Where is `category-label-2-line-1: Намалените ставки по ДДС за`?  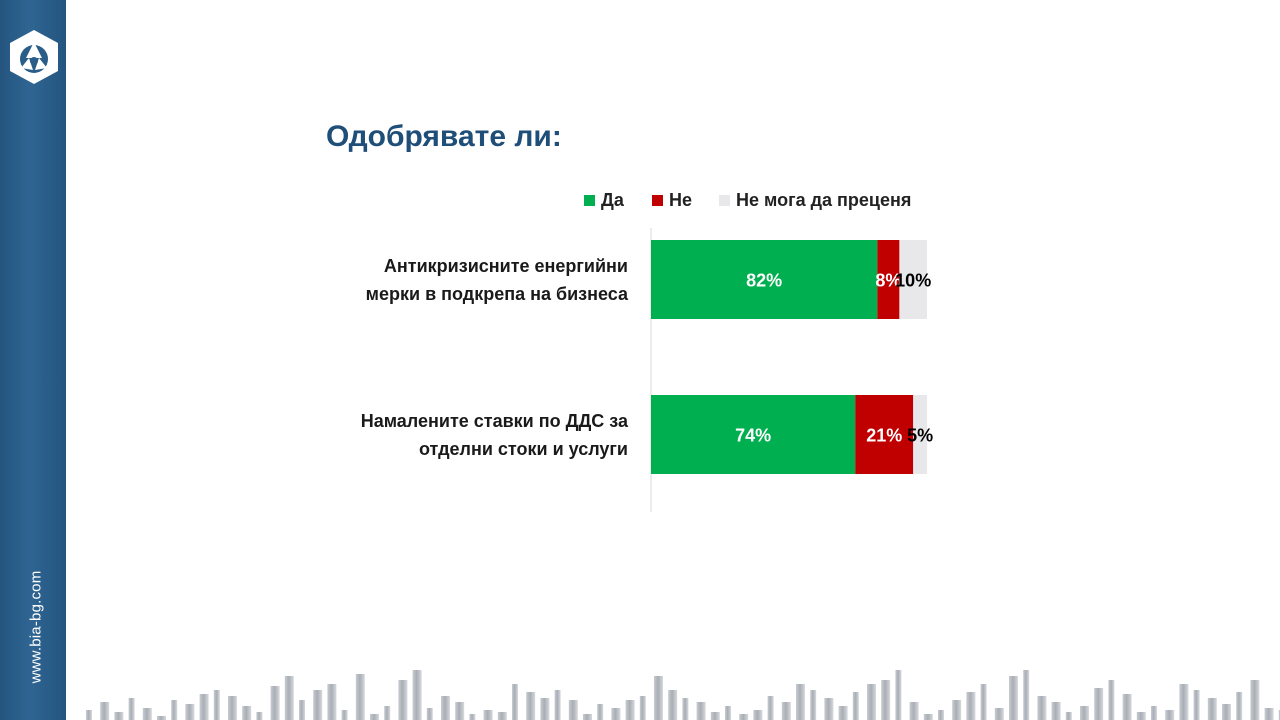
category-label-2-line-1: Намалените ставки по ДДС за is located at coordinates (494, 421).